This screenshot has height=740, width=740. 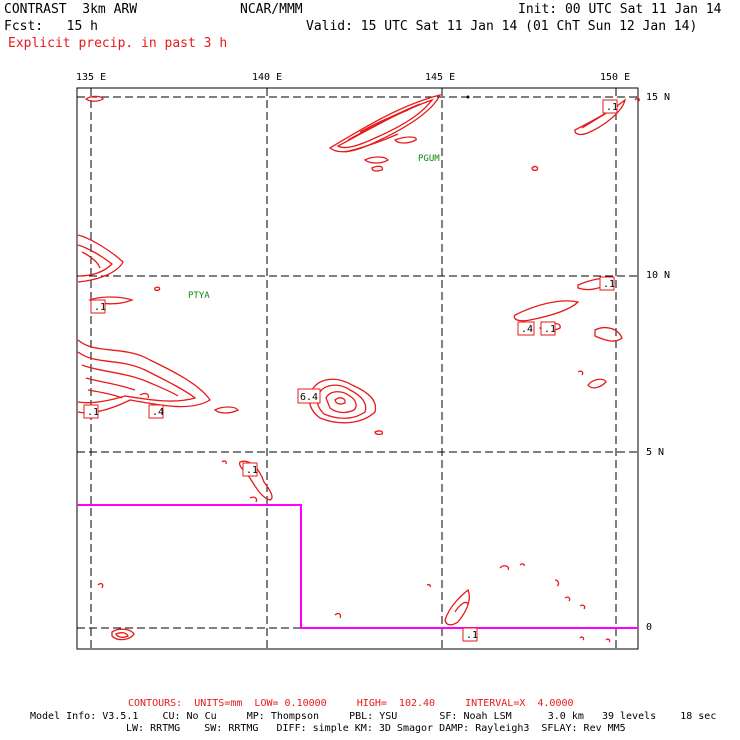 What do you see at coordinates (620, 9) in the screenshot?
I see `init-time: Init: 00 UTC Sat 11 Jan 14` at bounding box center [620, 9].